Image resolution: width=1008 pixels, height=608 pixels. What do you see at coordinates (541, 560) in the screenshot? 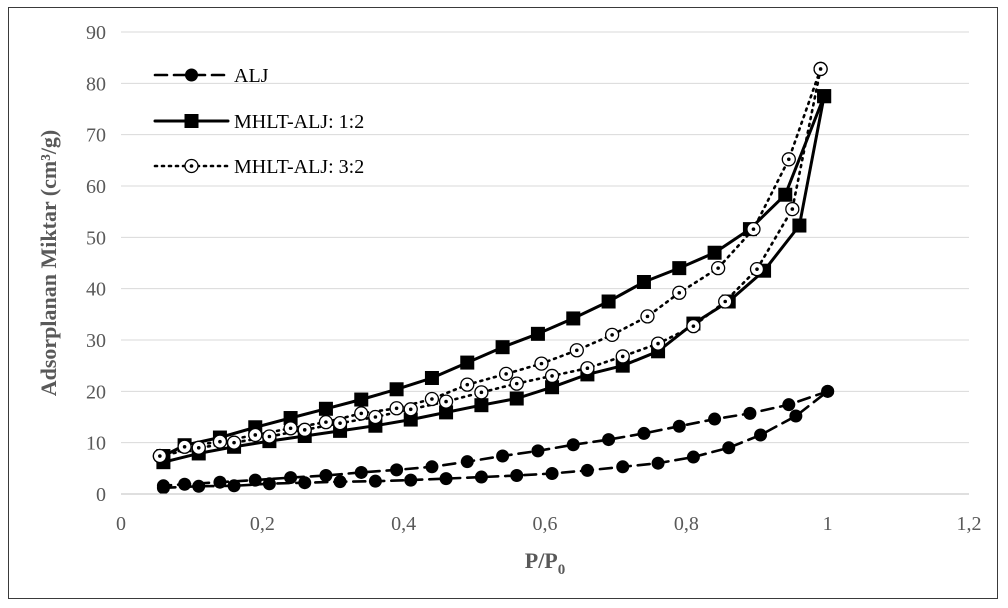
I see `x-axis-title-main: P/P` at bounding box center [541, 560].